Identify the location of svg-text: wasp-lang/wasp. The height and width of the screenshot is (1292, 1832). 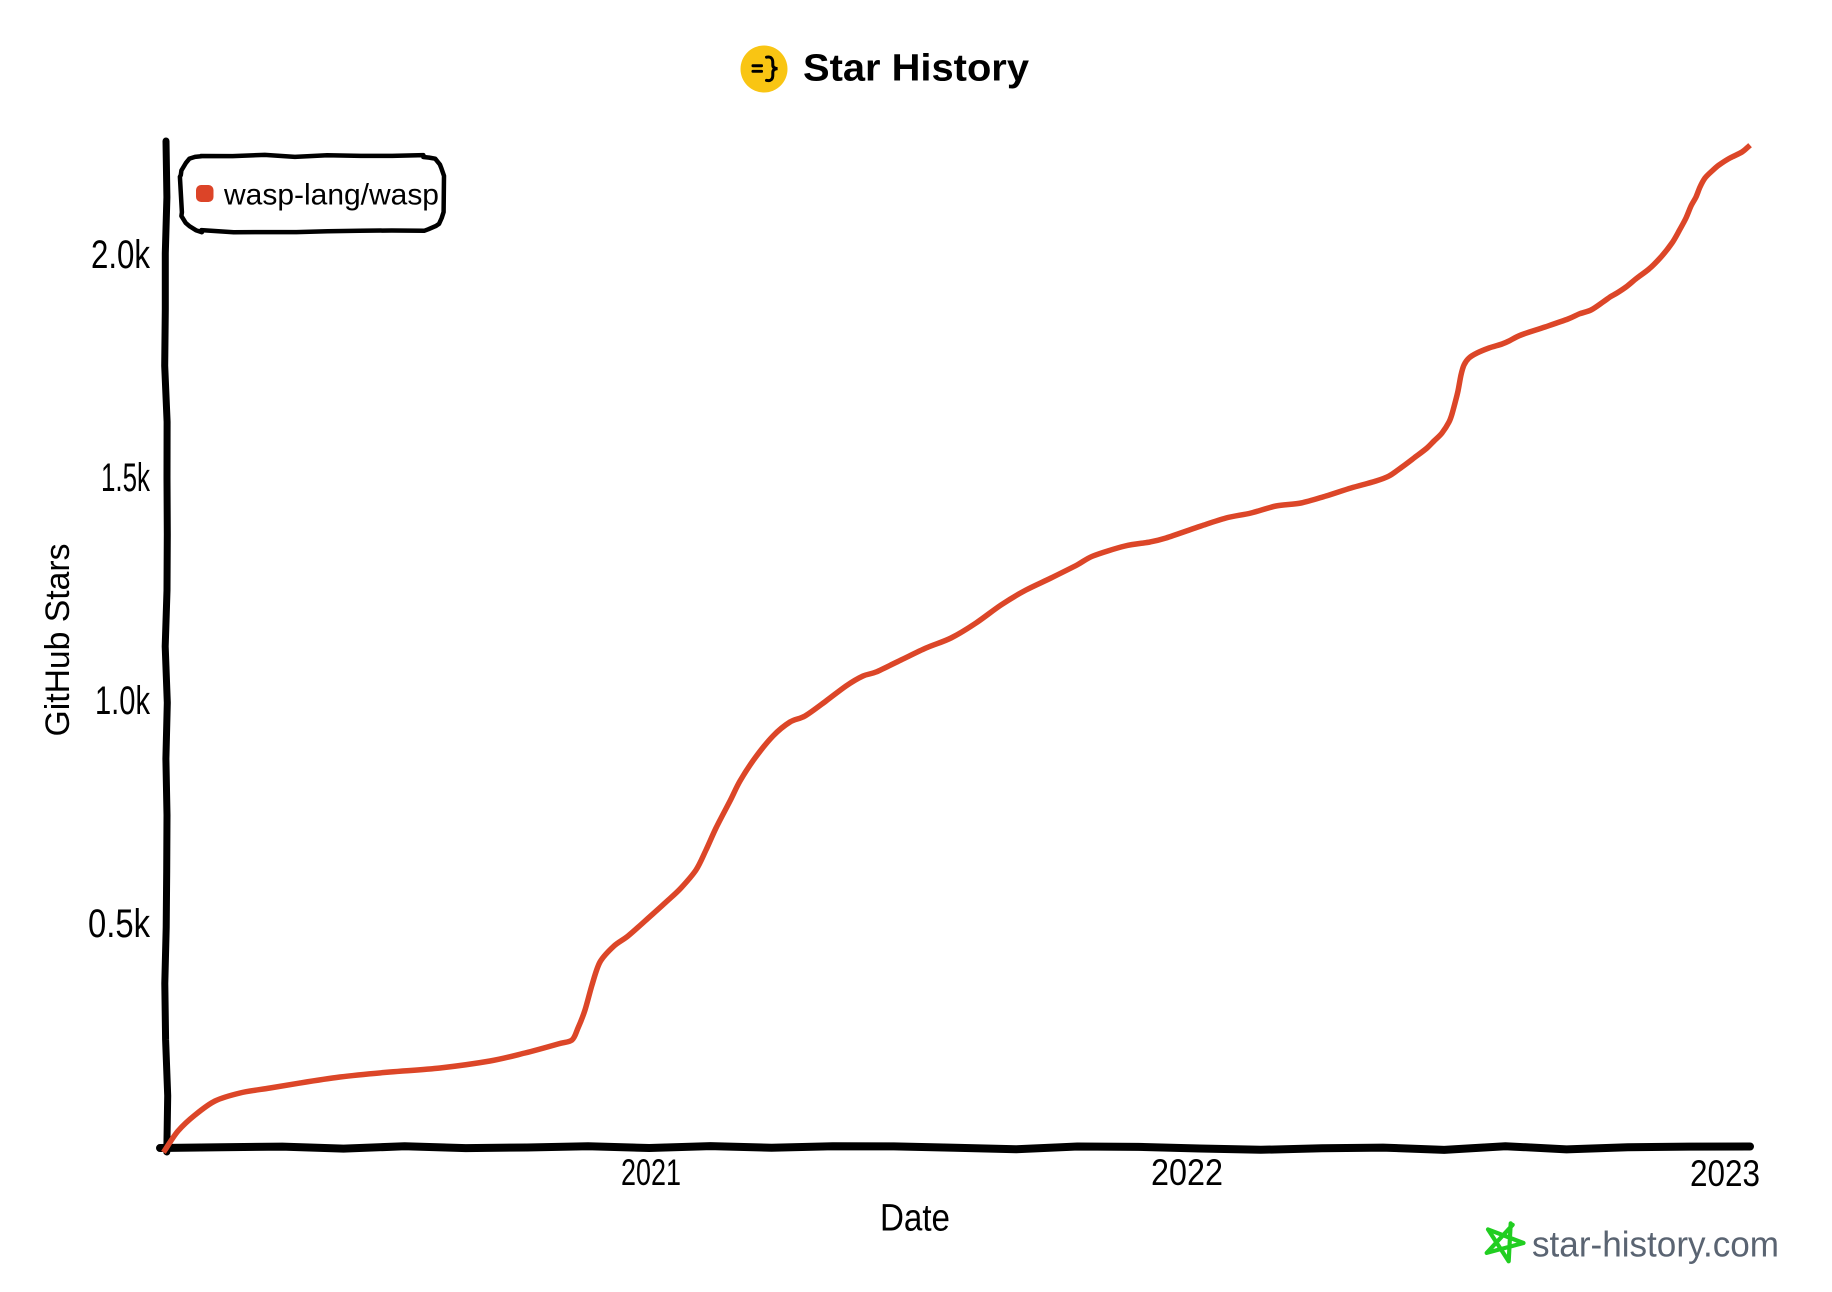
(331, 195).